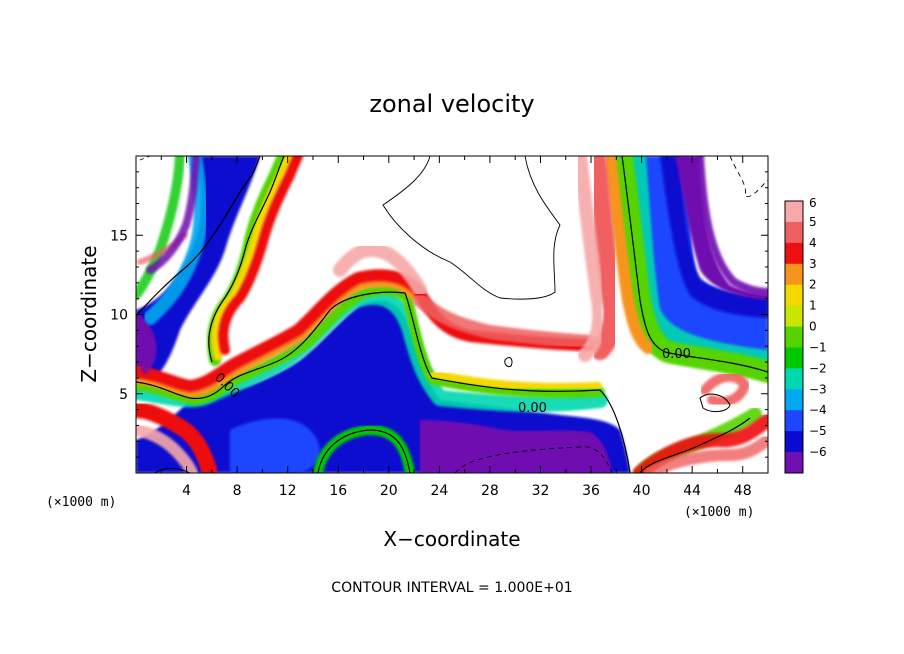  I want to click on x-tick-label: 24, so click(439, 491).